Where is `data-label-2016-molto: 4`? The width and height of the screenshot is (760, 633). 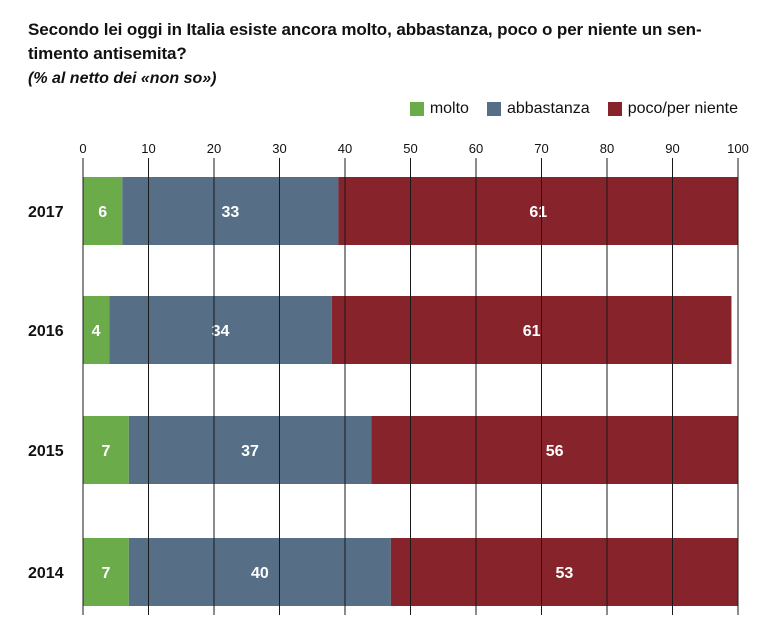 data-label-2016-molto: 4 is located at coordinates (96, 331).